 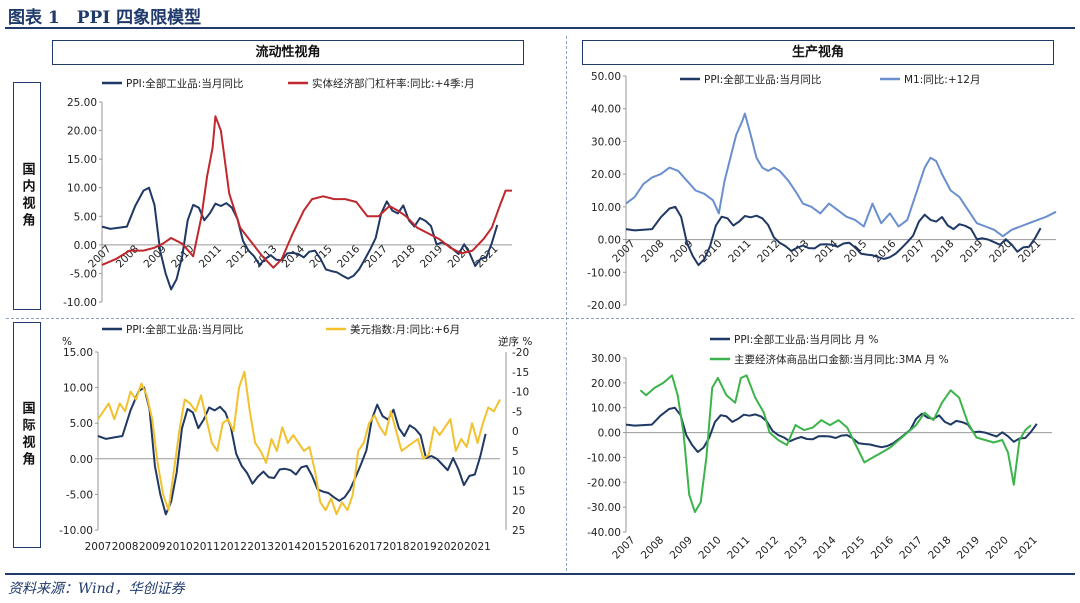 I want to click on section-label-international: 国际视角, so click(x=27, y=435).